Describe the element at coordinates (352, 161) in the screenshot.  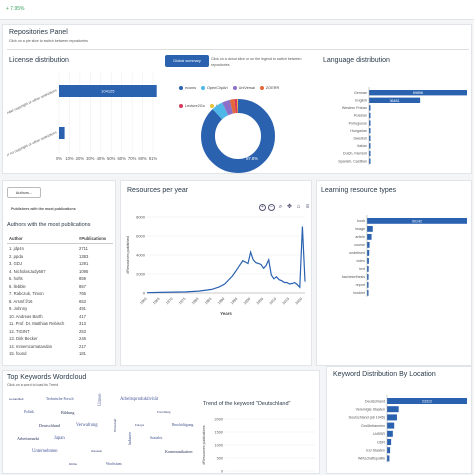
I see `language-category-label: Spanish, Castilian` at that location.